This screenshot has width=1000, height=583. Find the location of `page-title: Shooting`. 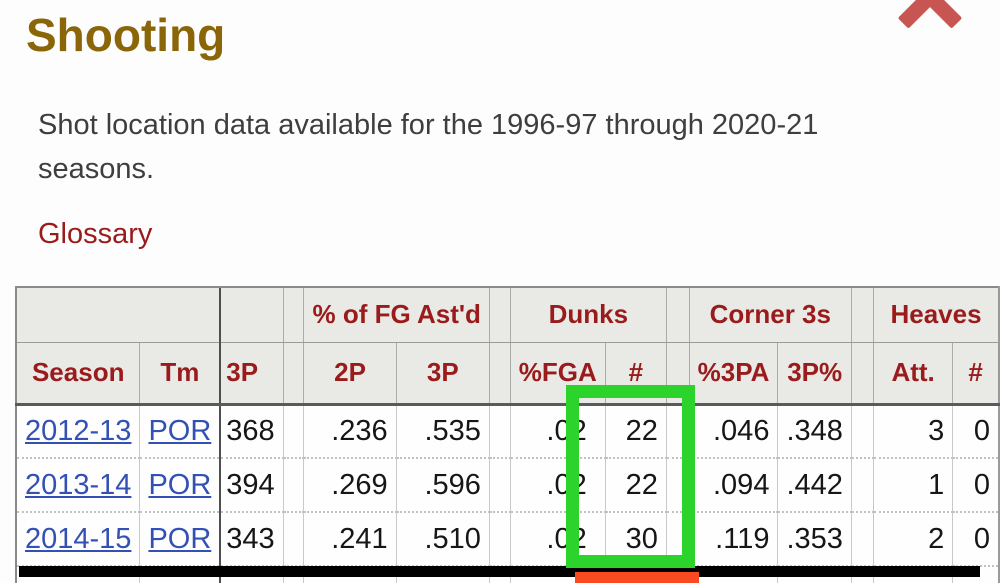

page-title: Shooting is located at coordinates (126, 35).